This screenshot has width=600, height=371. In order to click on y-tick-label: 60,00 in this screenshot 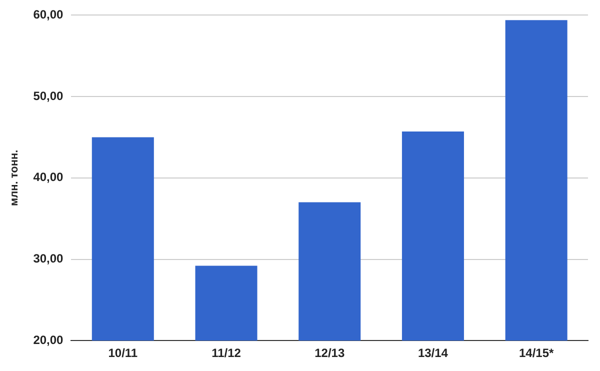, I will do `click(48, 15)`.